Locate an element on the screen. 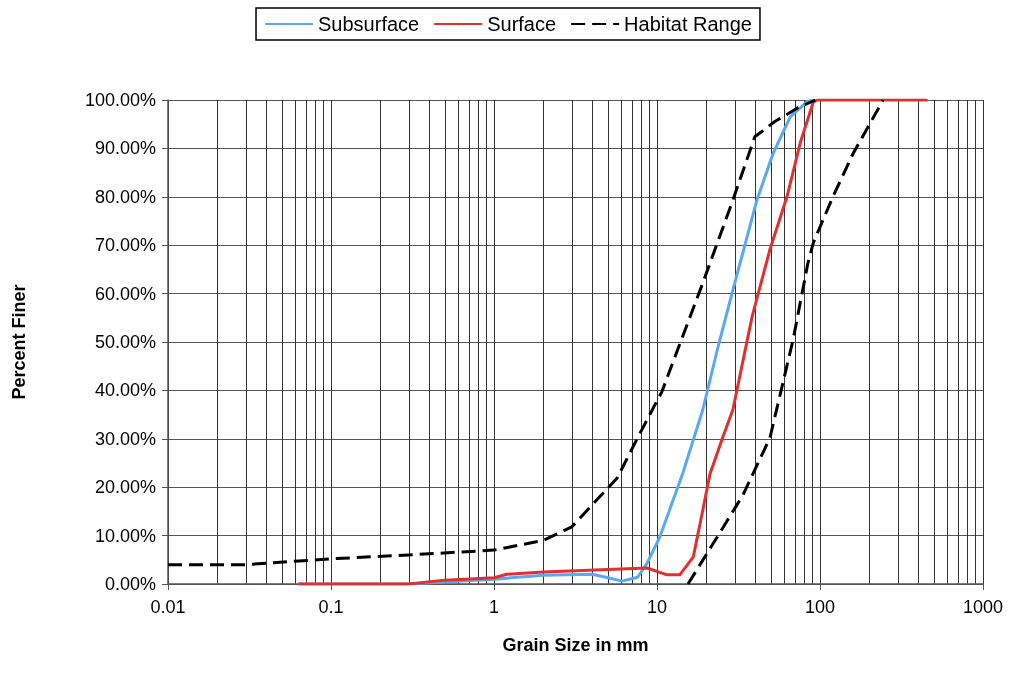 Image resolution: width=1016 pixels, height=681 pixels. y-tick-label: 80.00% is located at coordinates (125, 196).